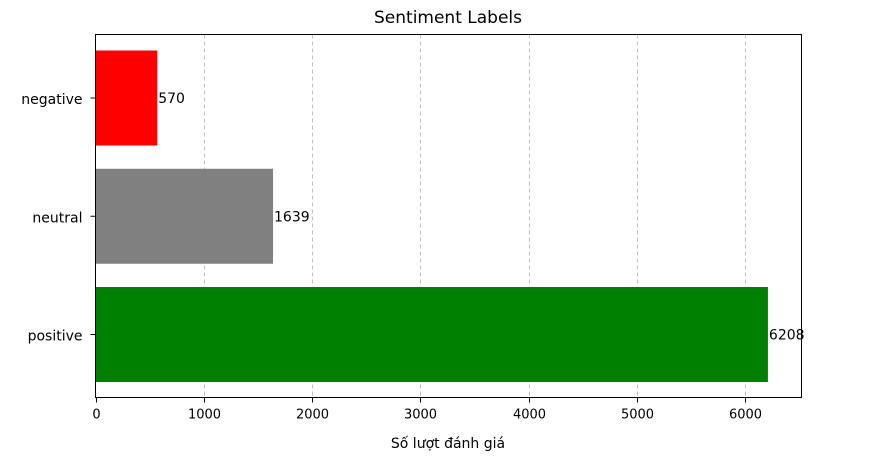 Image resolution: width=883 pixels, height=463 pixels. I want to click on data-label-positive: 6208, so click(787, 336).